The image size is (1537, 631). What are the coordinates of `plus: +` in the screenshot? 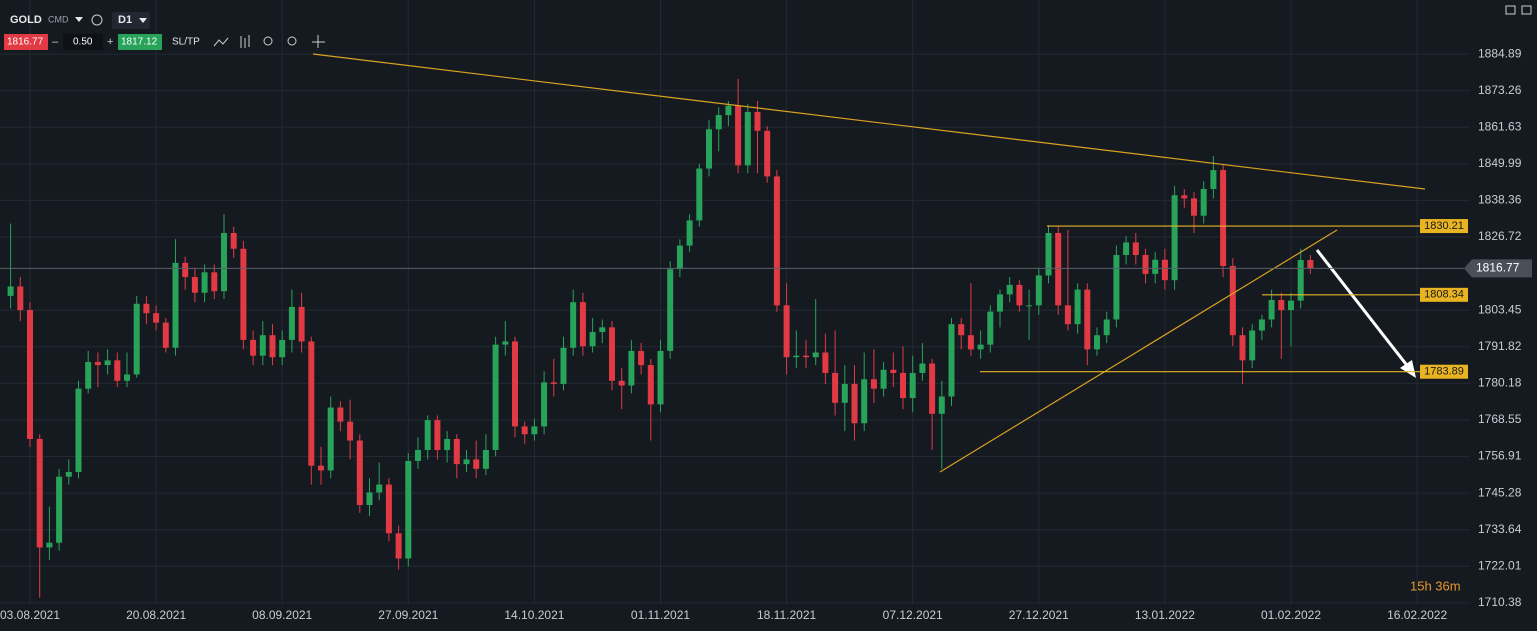 It's located at (110, 42).